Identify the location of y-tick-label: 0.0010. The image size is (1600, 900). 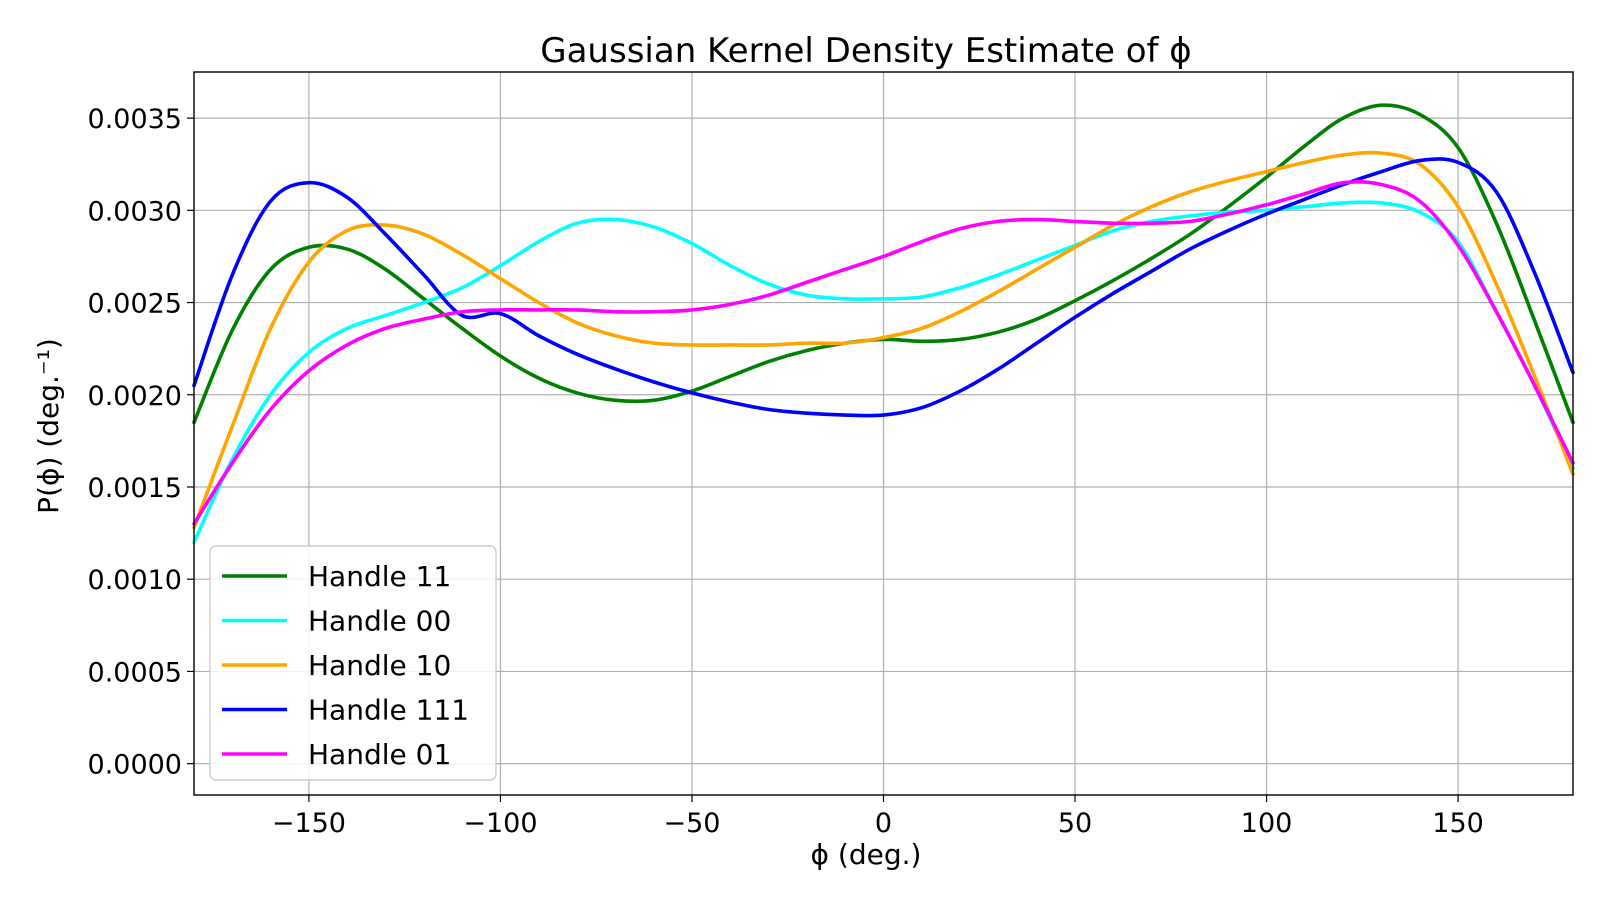
(135, 580).